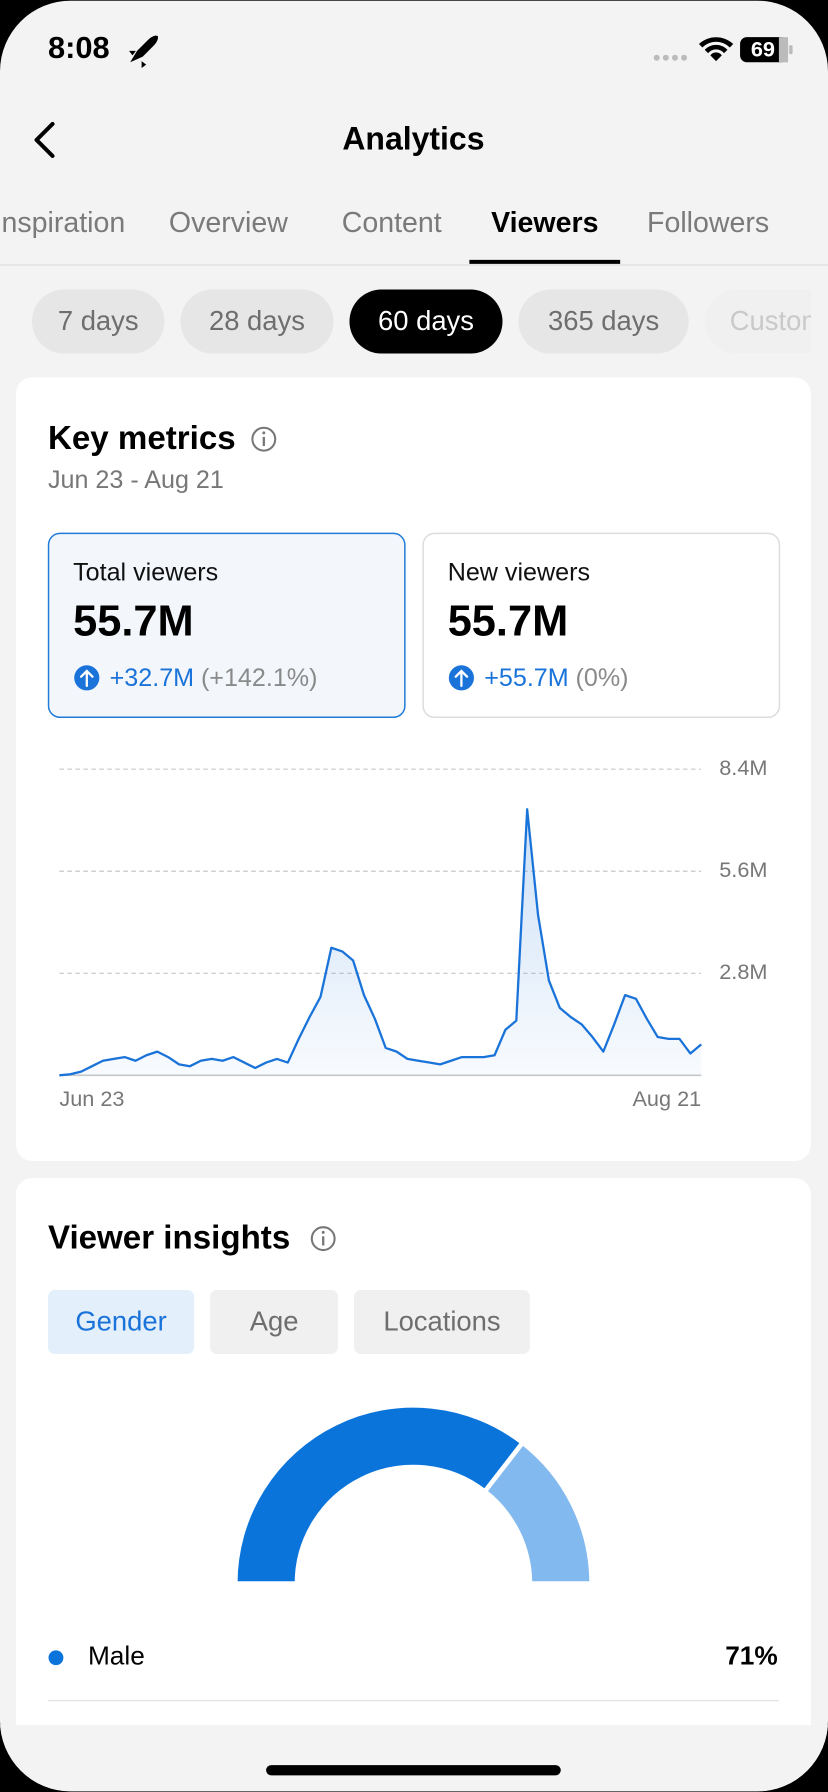 This screenshot has height=1792, width=828. What do you see at coordinates (79, 47) in the screenshot?
I see `status-time: 8:08` at bounding box center [79, 47].